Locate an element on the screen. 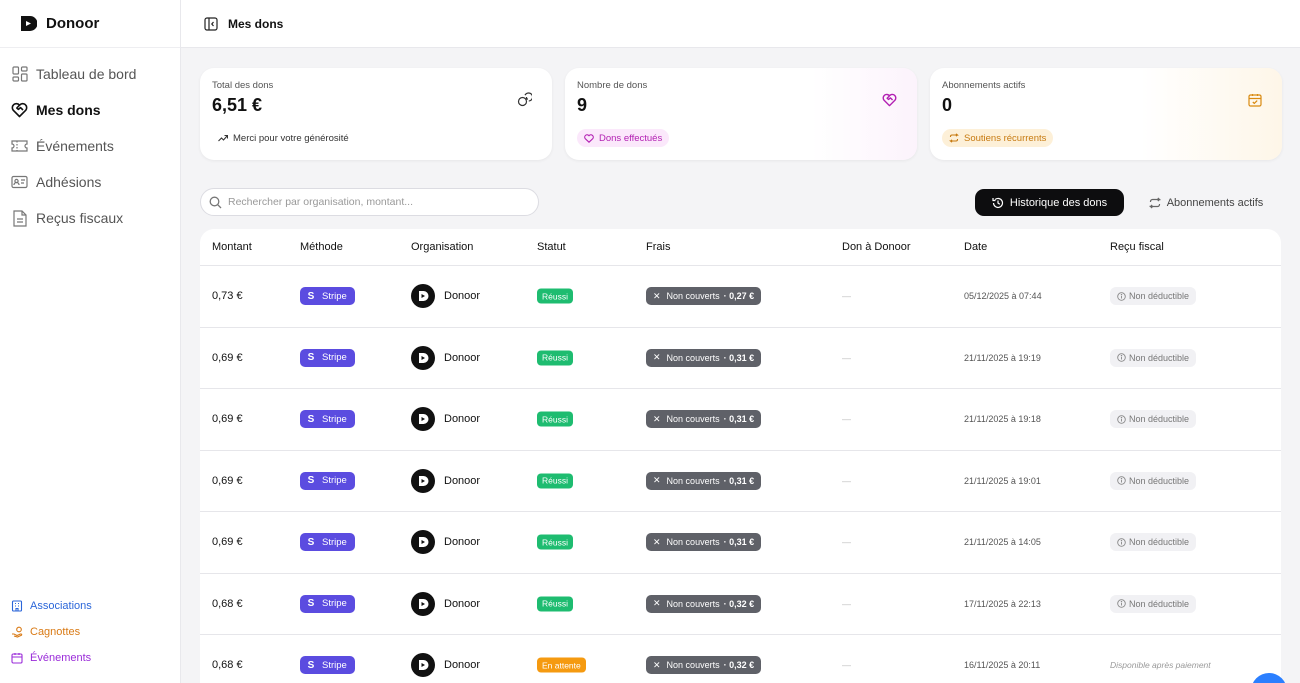  table-row: 0,68 € S Stripe Donoor En attente ✕ Non is located at coordinates (740, 659).